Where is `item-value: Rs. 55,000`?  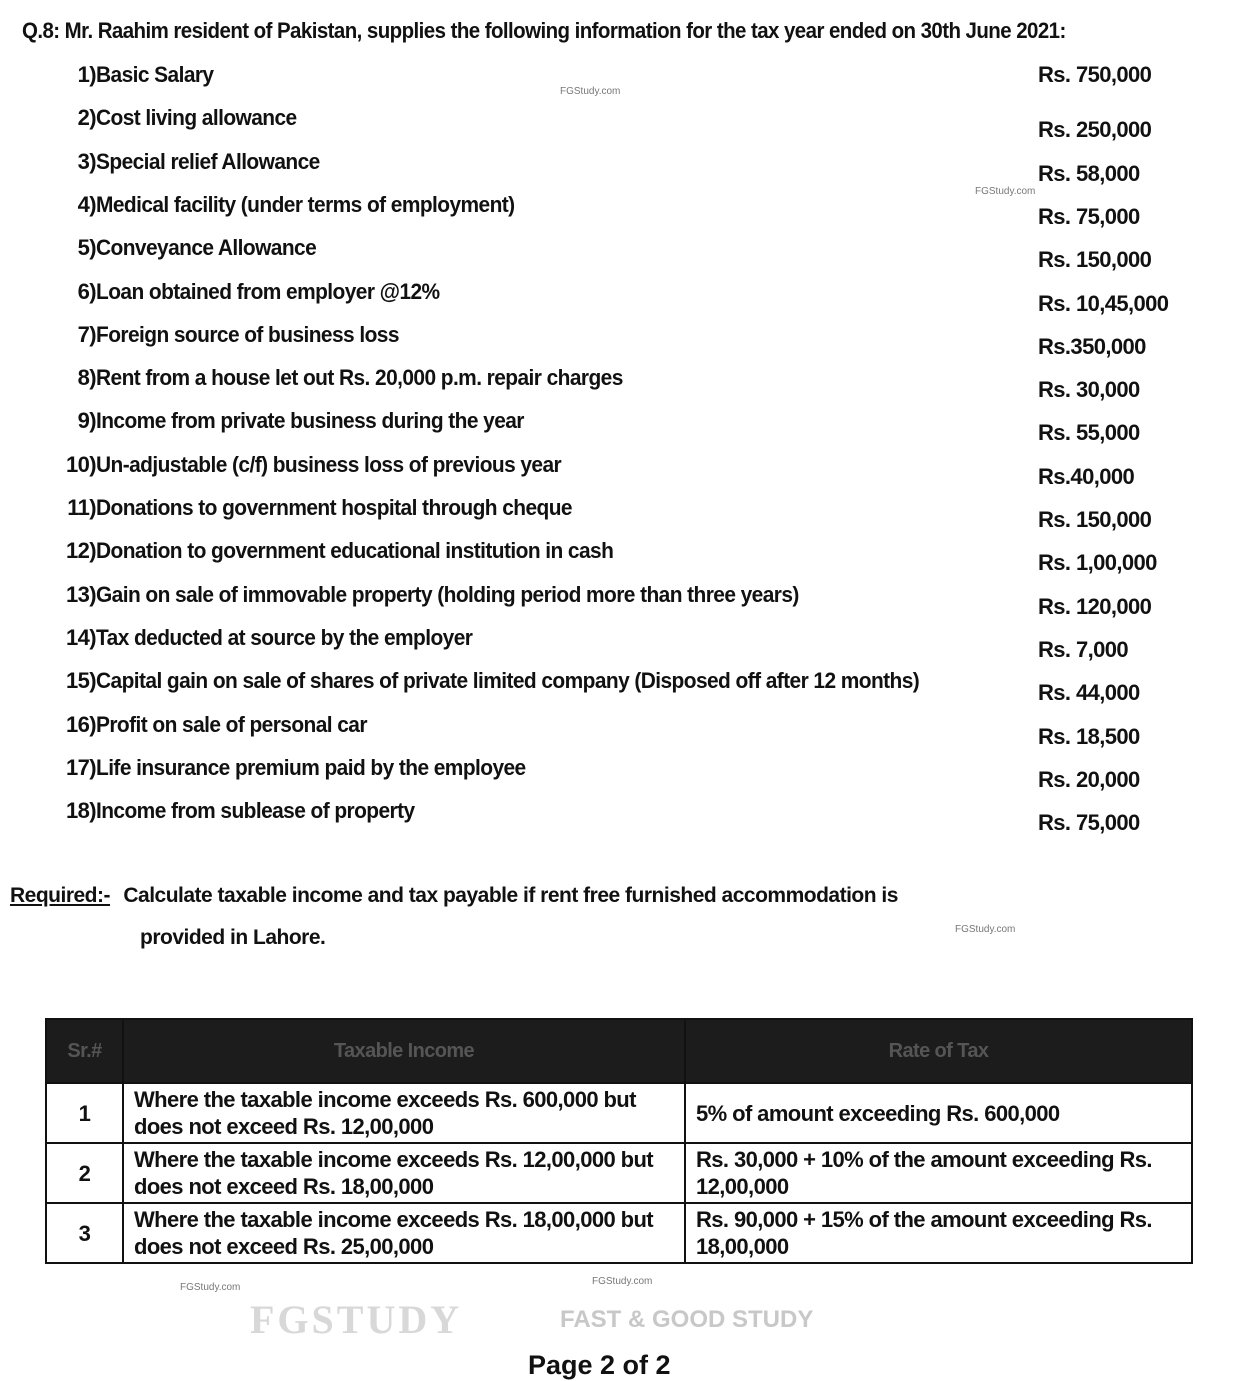 item-value: Rs. 55,000 is located at coordinates (1089, 433).